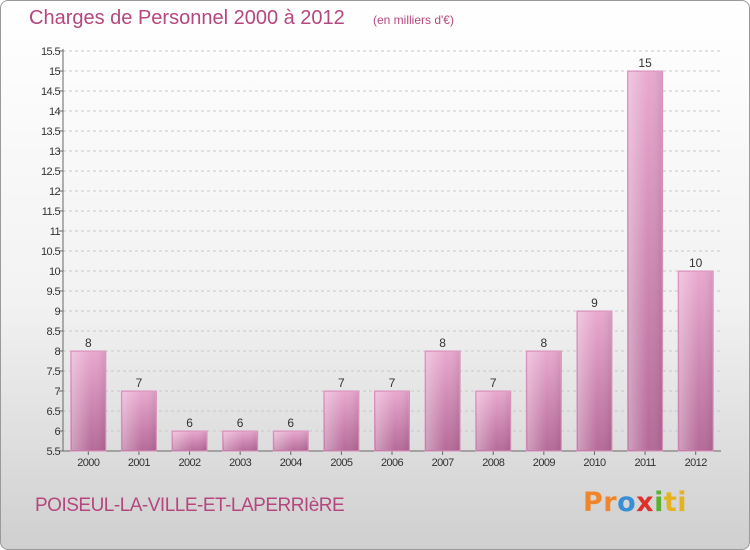  Describe the element at coordinates (594, 381) in the screenshot. I see `bar-sheen-2010` at that location.